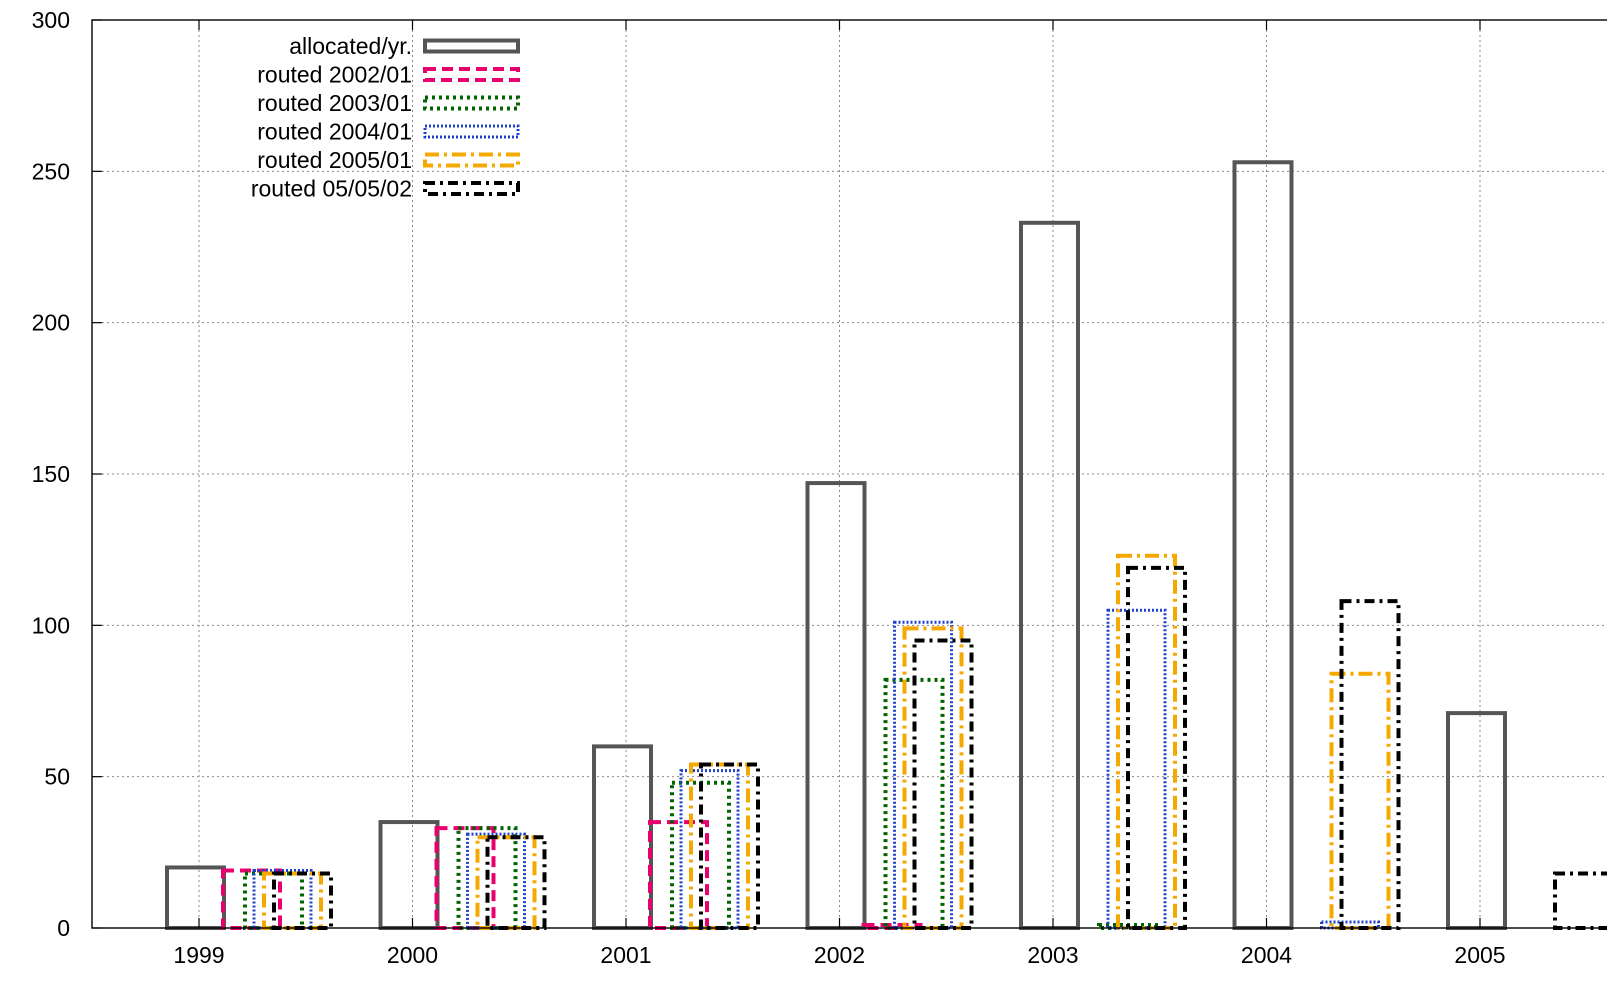 The width and height of the screenshot is (1607, 995). I want to click on y-tick-label: 250, so click(51, 171).